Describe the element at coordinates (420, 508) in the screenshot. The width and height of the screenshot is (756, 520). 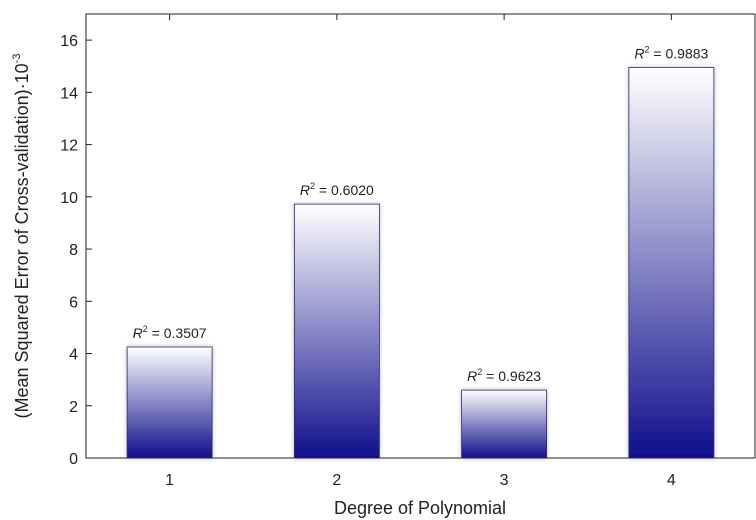
I see `x-axis-title: Degree of Polynomial` at that location.